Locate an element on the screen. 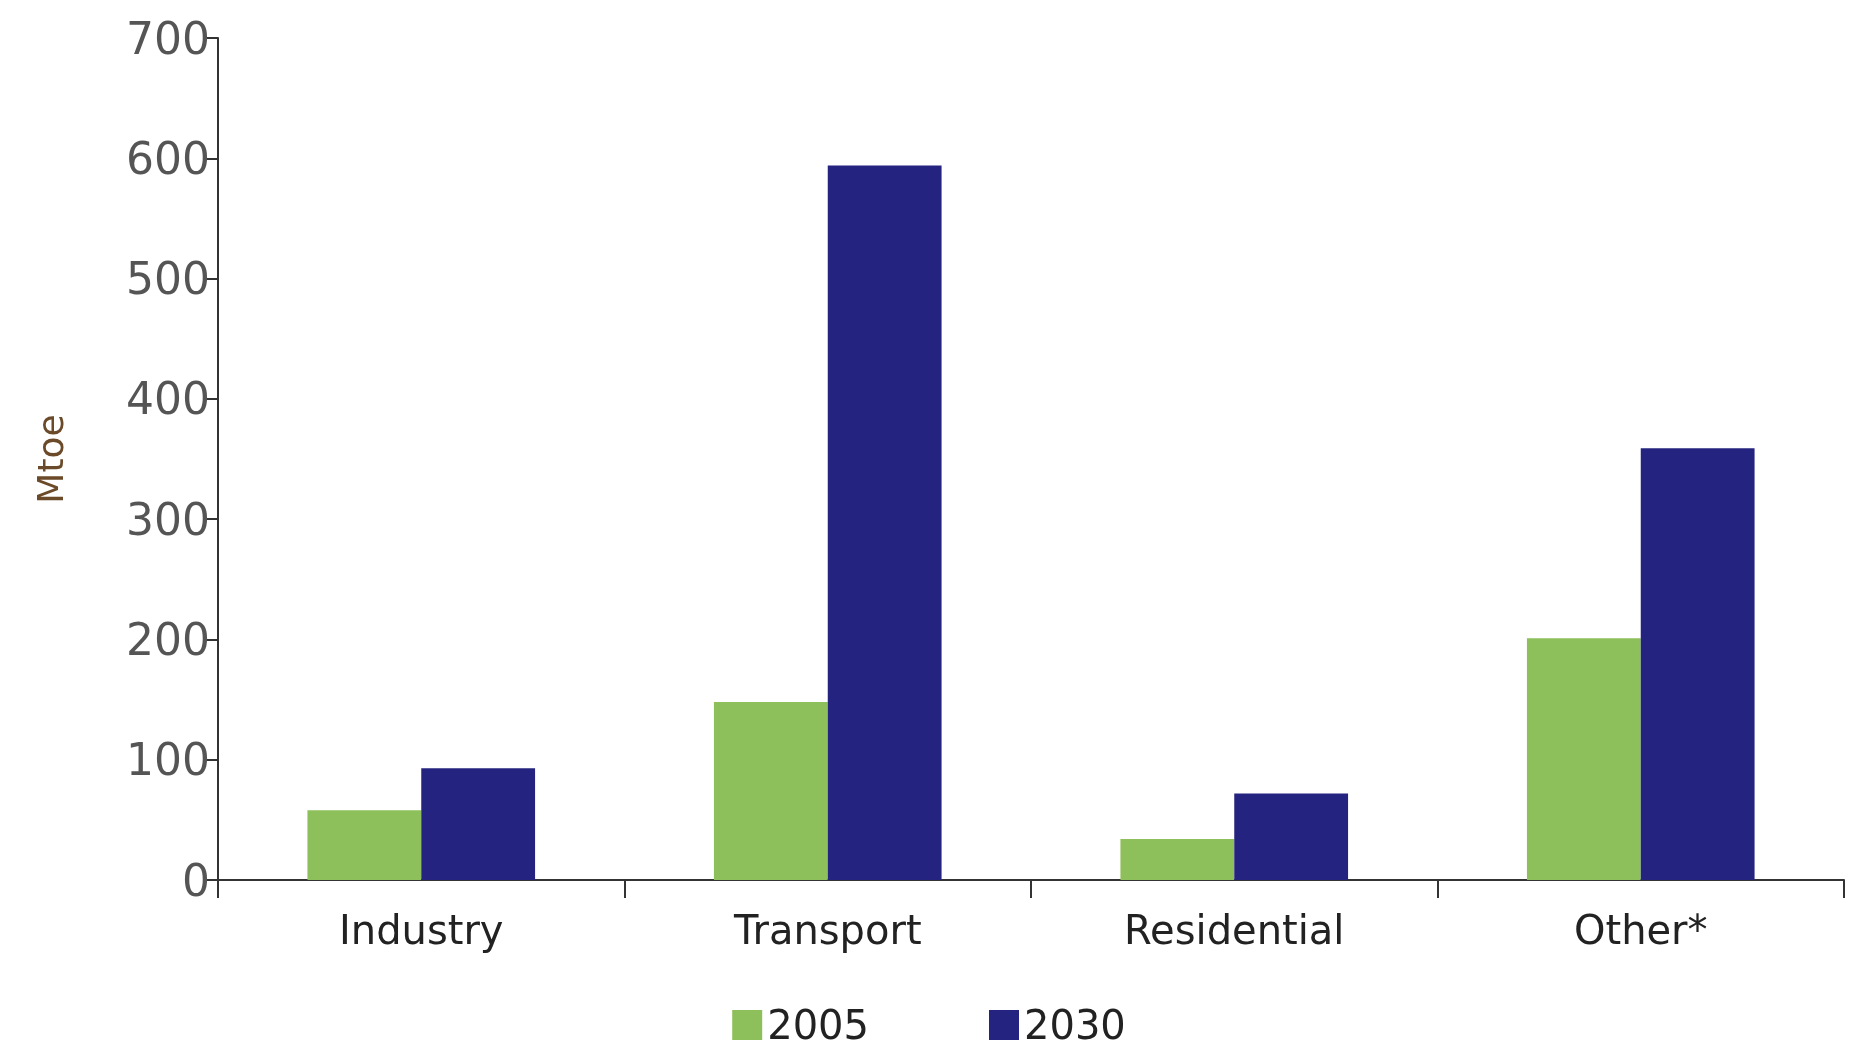 This screenshot has width=1858, height=1058. y-tick-label: 700 is located at coordinates (168, 38).